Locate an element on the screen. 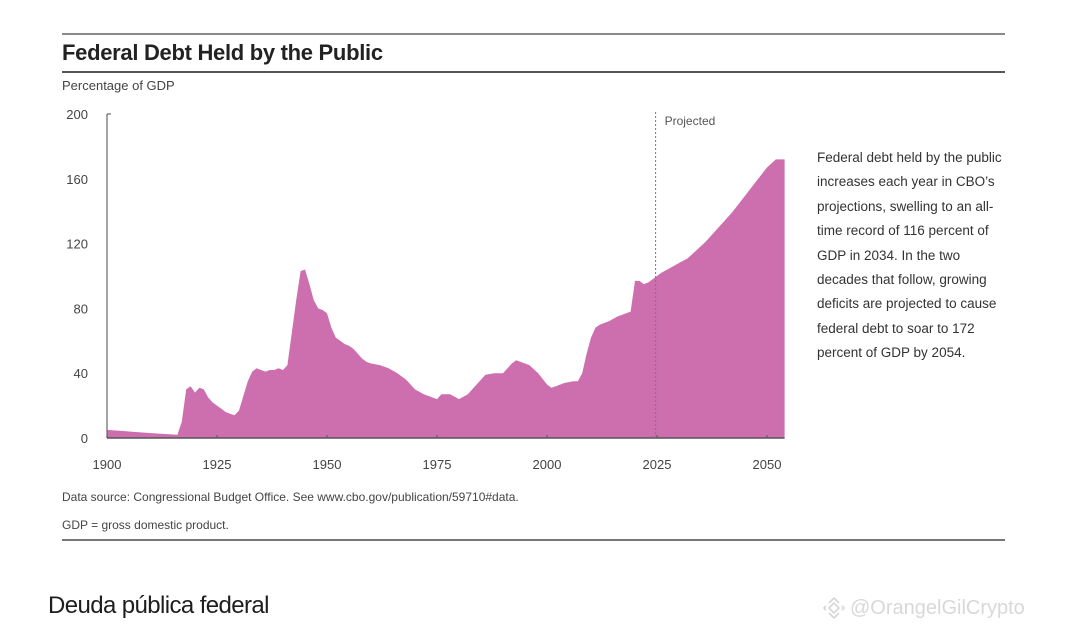 This screenshot has width=1080, height=634. bottom-rule is located at coordinates (533, 540).